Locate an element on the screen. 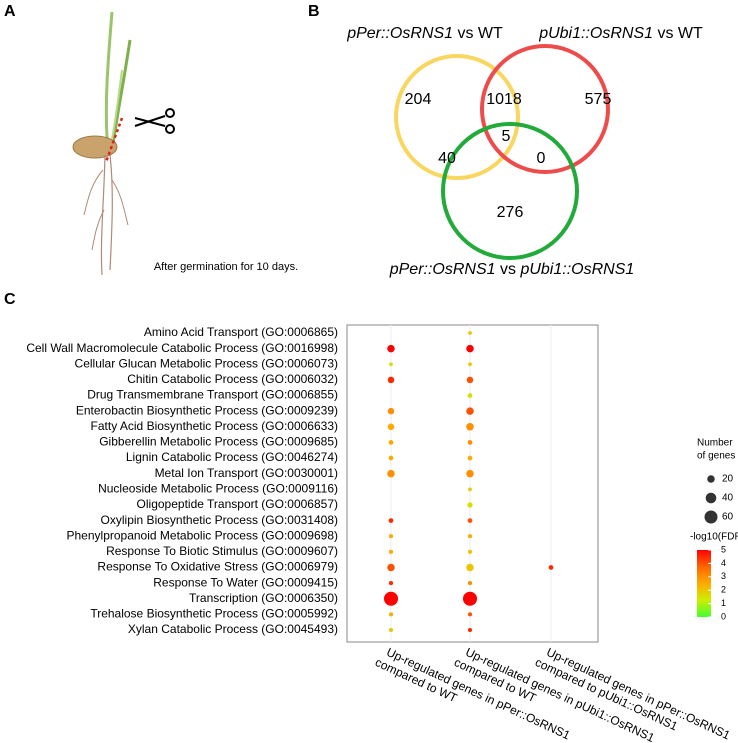  caption: After germination for 10 days. is located at coordinates (226, 267).